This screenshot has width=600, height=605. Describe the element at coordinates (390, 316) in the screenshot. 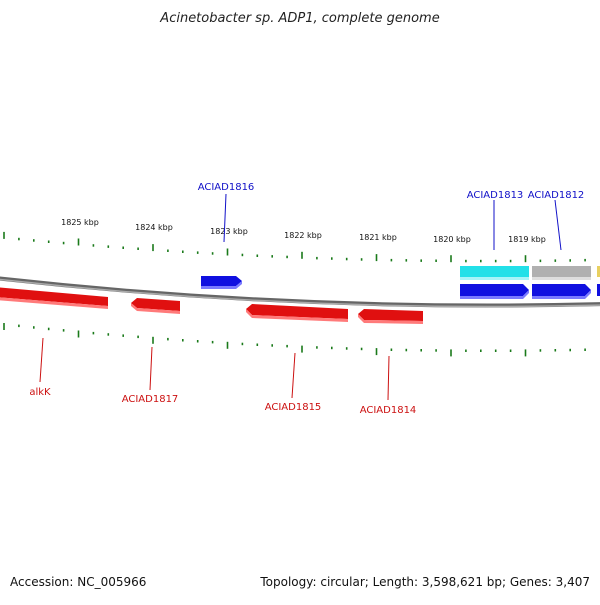

I see `gene-ACIAD1814` at that location.